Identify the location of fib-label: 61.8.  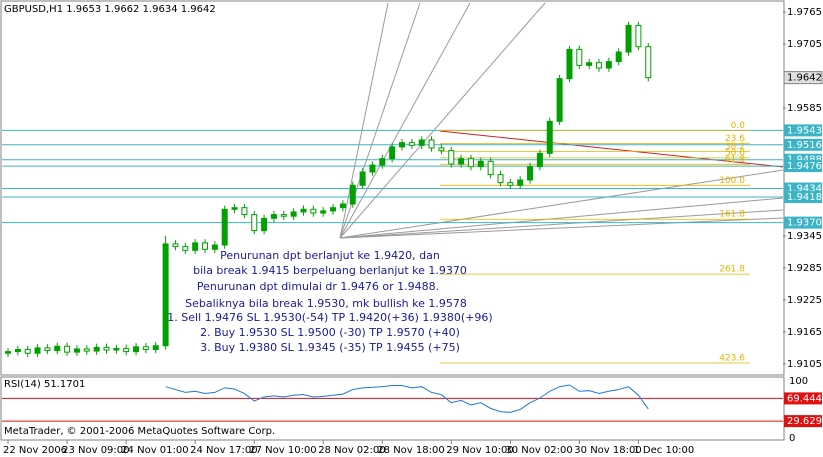
(735, 160).